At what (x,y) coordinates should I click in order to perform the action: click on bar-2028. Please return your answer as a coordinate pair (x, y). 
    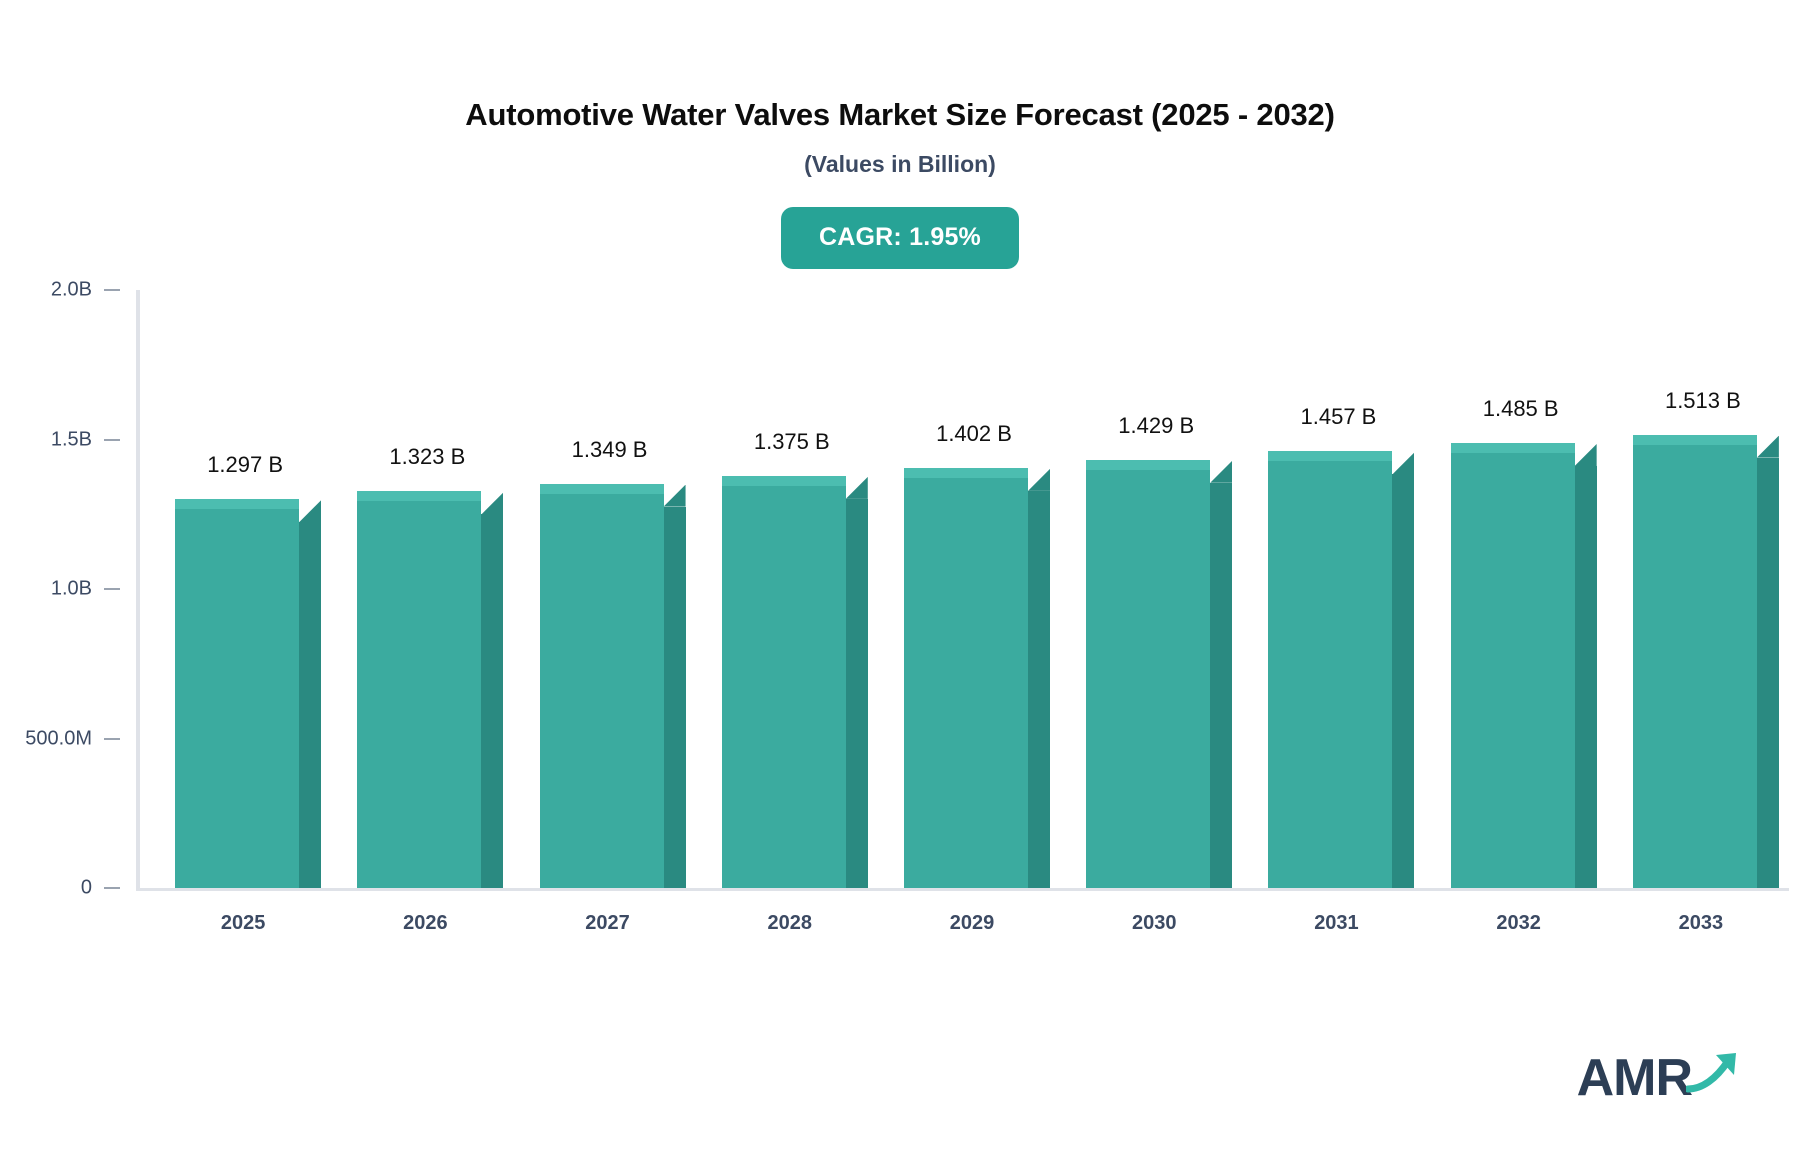
    Looking at the image, I should click on (794, 671).